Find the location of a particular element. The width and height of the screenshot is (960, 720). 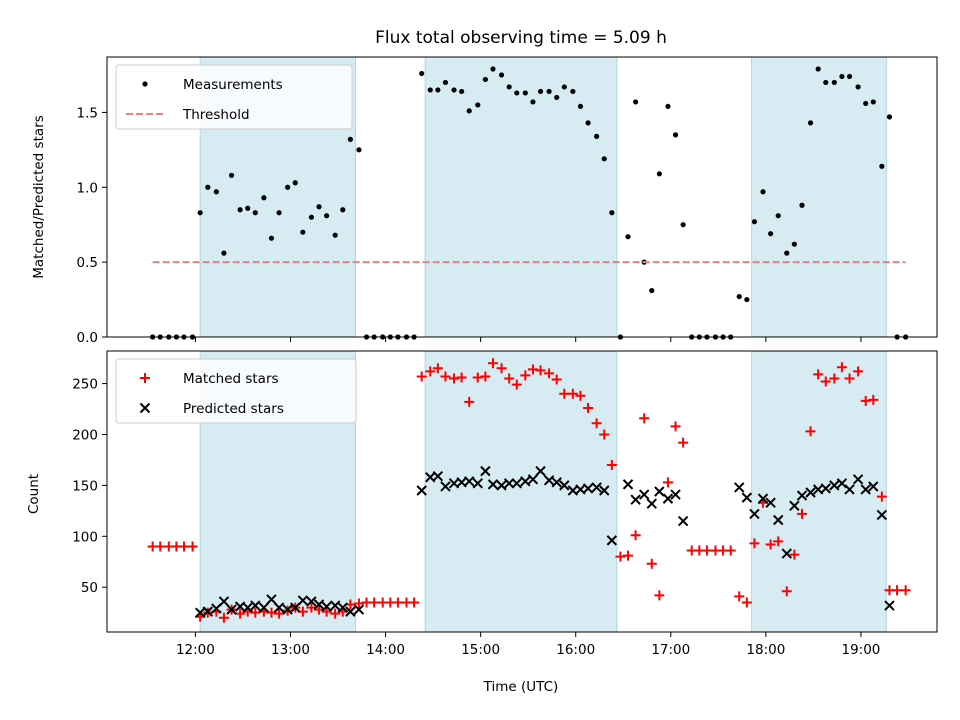

y-tick-label: 250 is located at coordinates (85, 385).